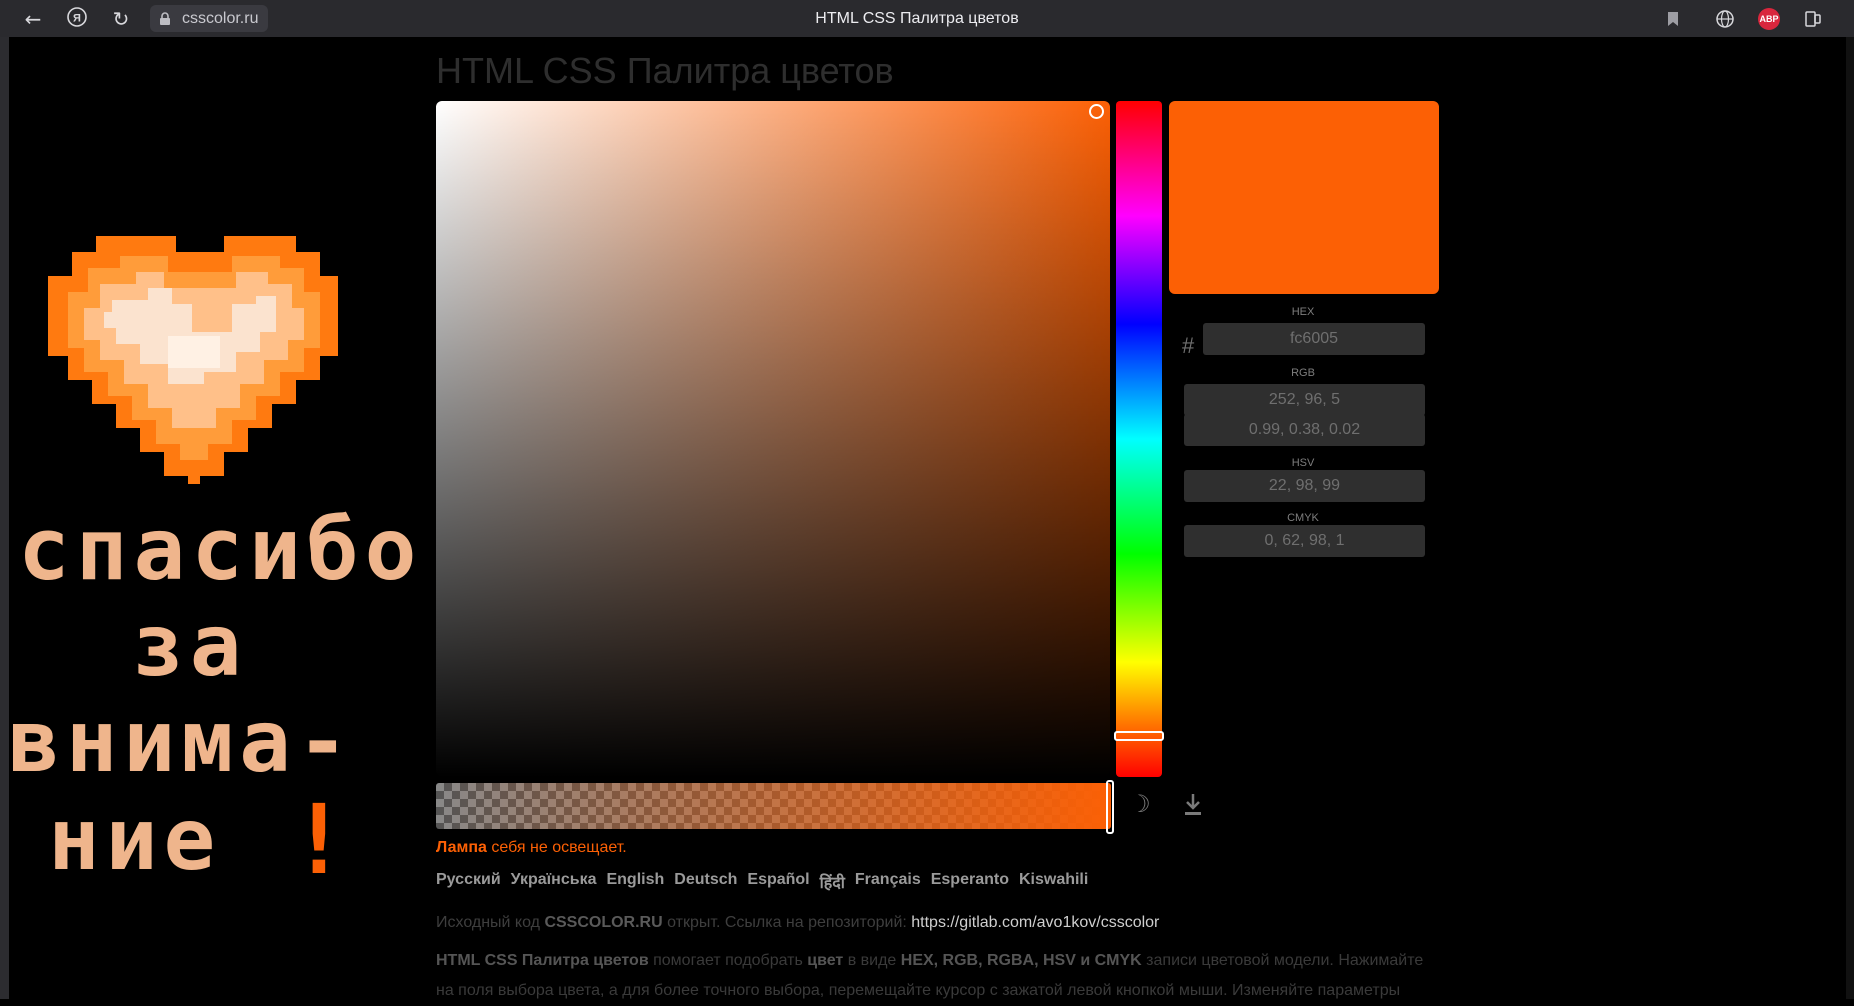 This screenshot has width=1854, height=1006. Describe the element at coordinates (1303, 373) in the screenshot. I see `rgb-label: RGB` at that location.